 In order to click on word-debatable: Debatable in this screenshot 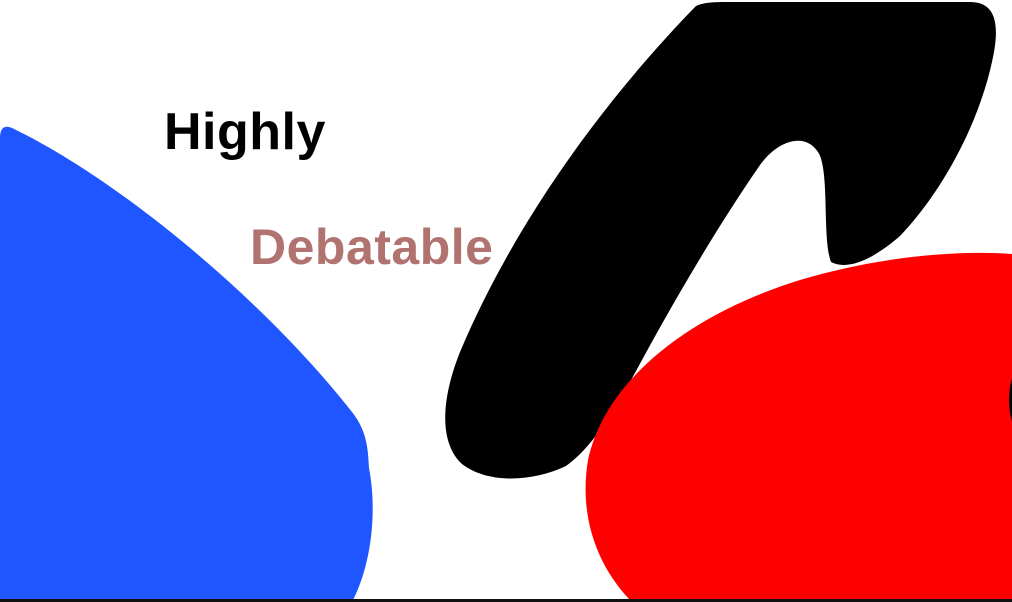, I will do `click(372, 247)`.